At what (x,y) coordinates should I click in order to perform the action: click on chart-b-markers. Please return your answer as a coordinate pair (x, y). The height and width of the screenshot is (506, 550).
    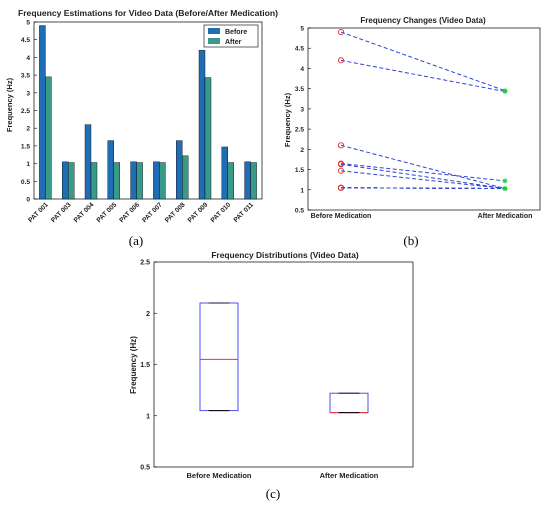
    Looking at the image, I should click on (422, 109).